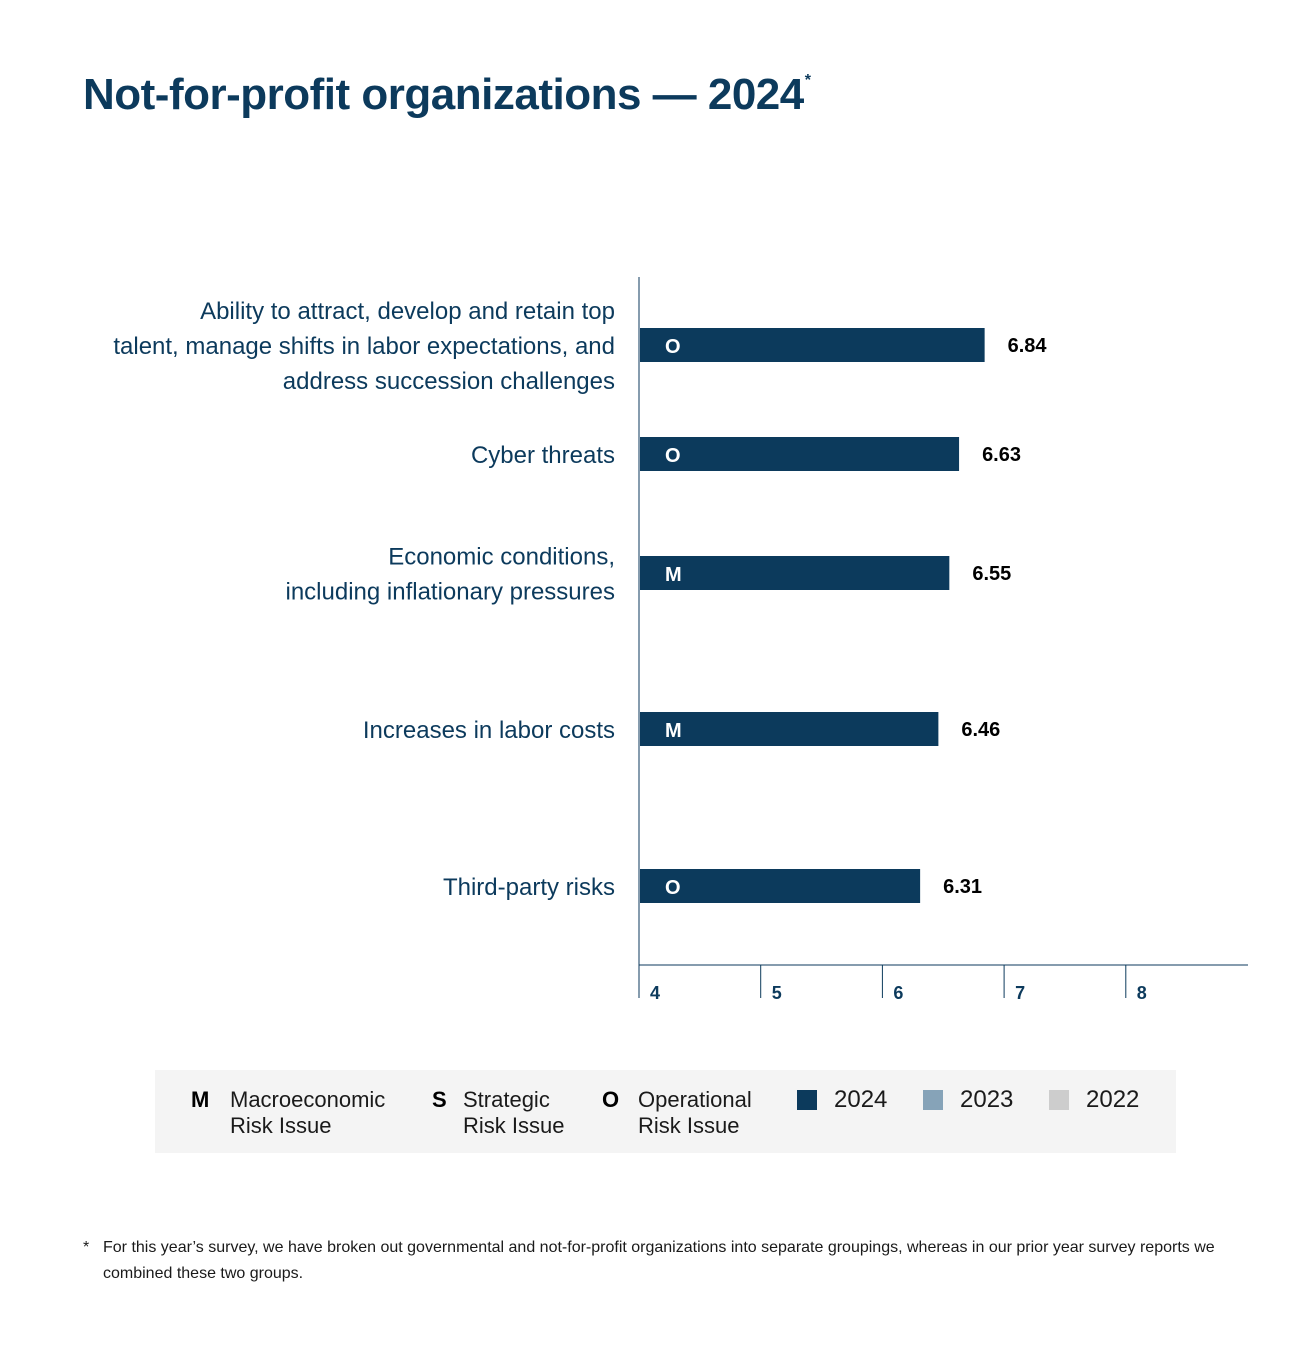  Describe the element at coordinates (991, 574) in the screenshot. I see `bar-value-label-3: 6.55` at that location.